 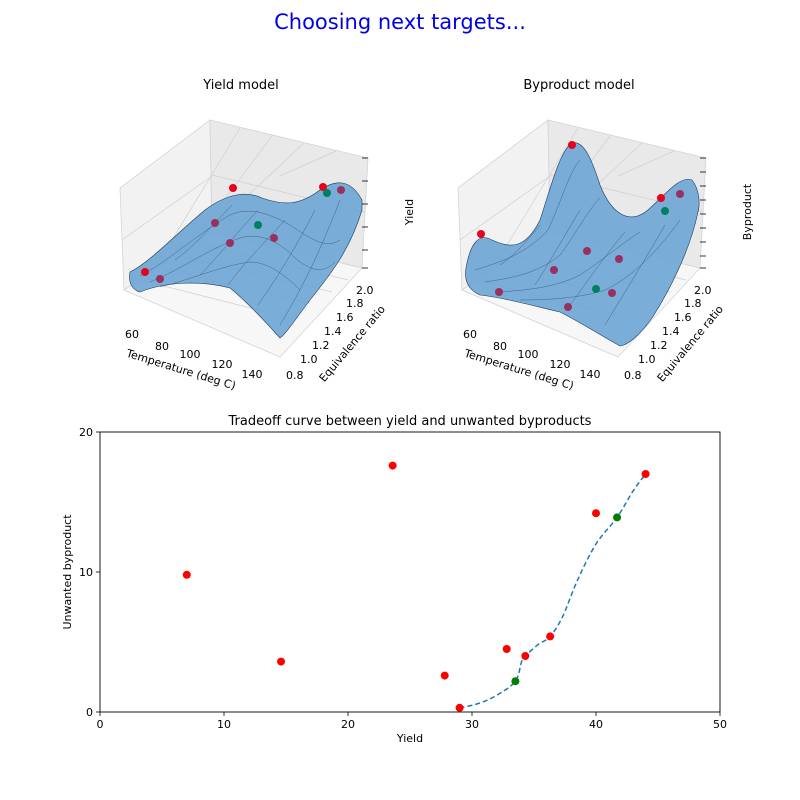 I want to click on yield-model-title: Yield model, so click(x=240, y=85).